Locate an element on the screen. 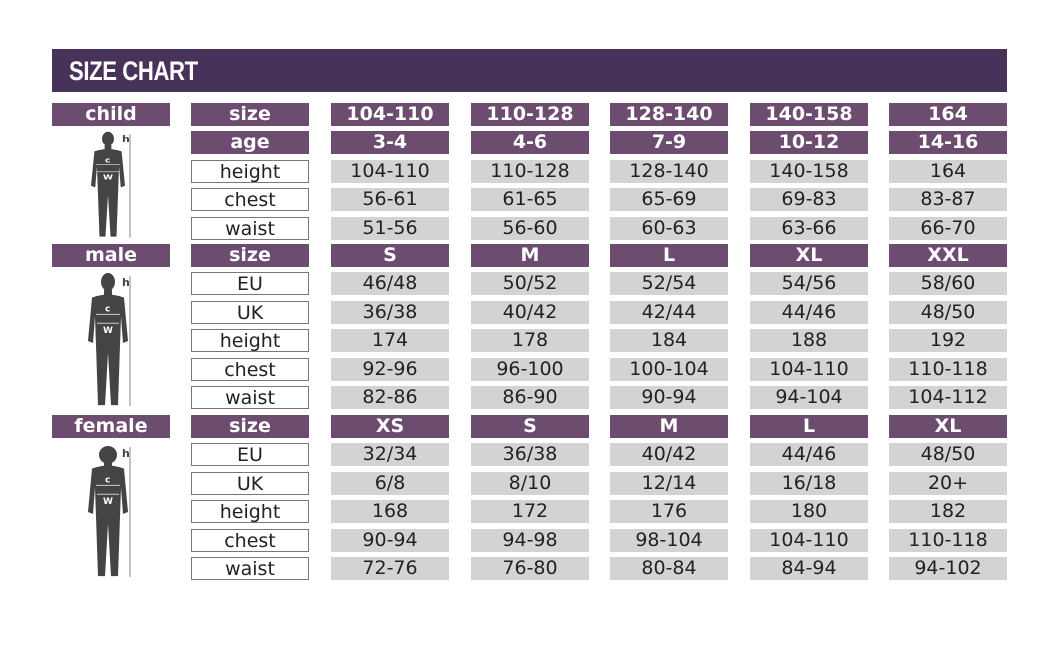 The height and width of the screenshot is (645, 1064). table-cell: 110-128 is located at coordinates (530, 171).